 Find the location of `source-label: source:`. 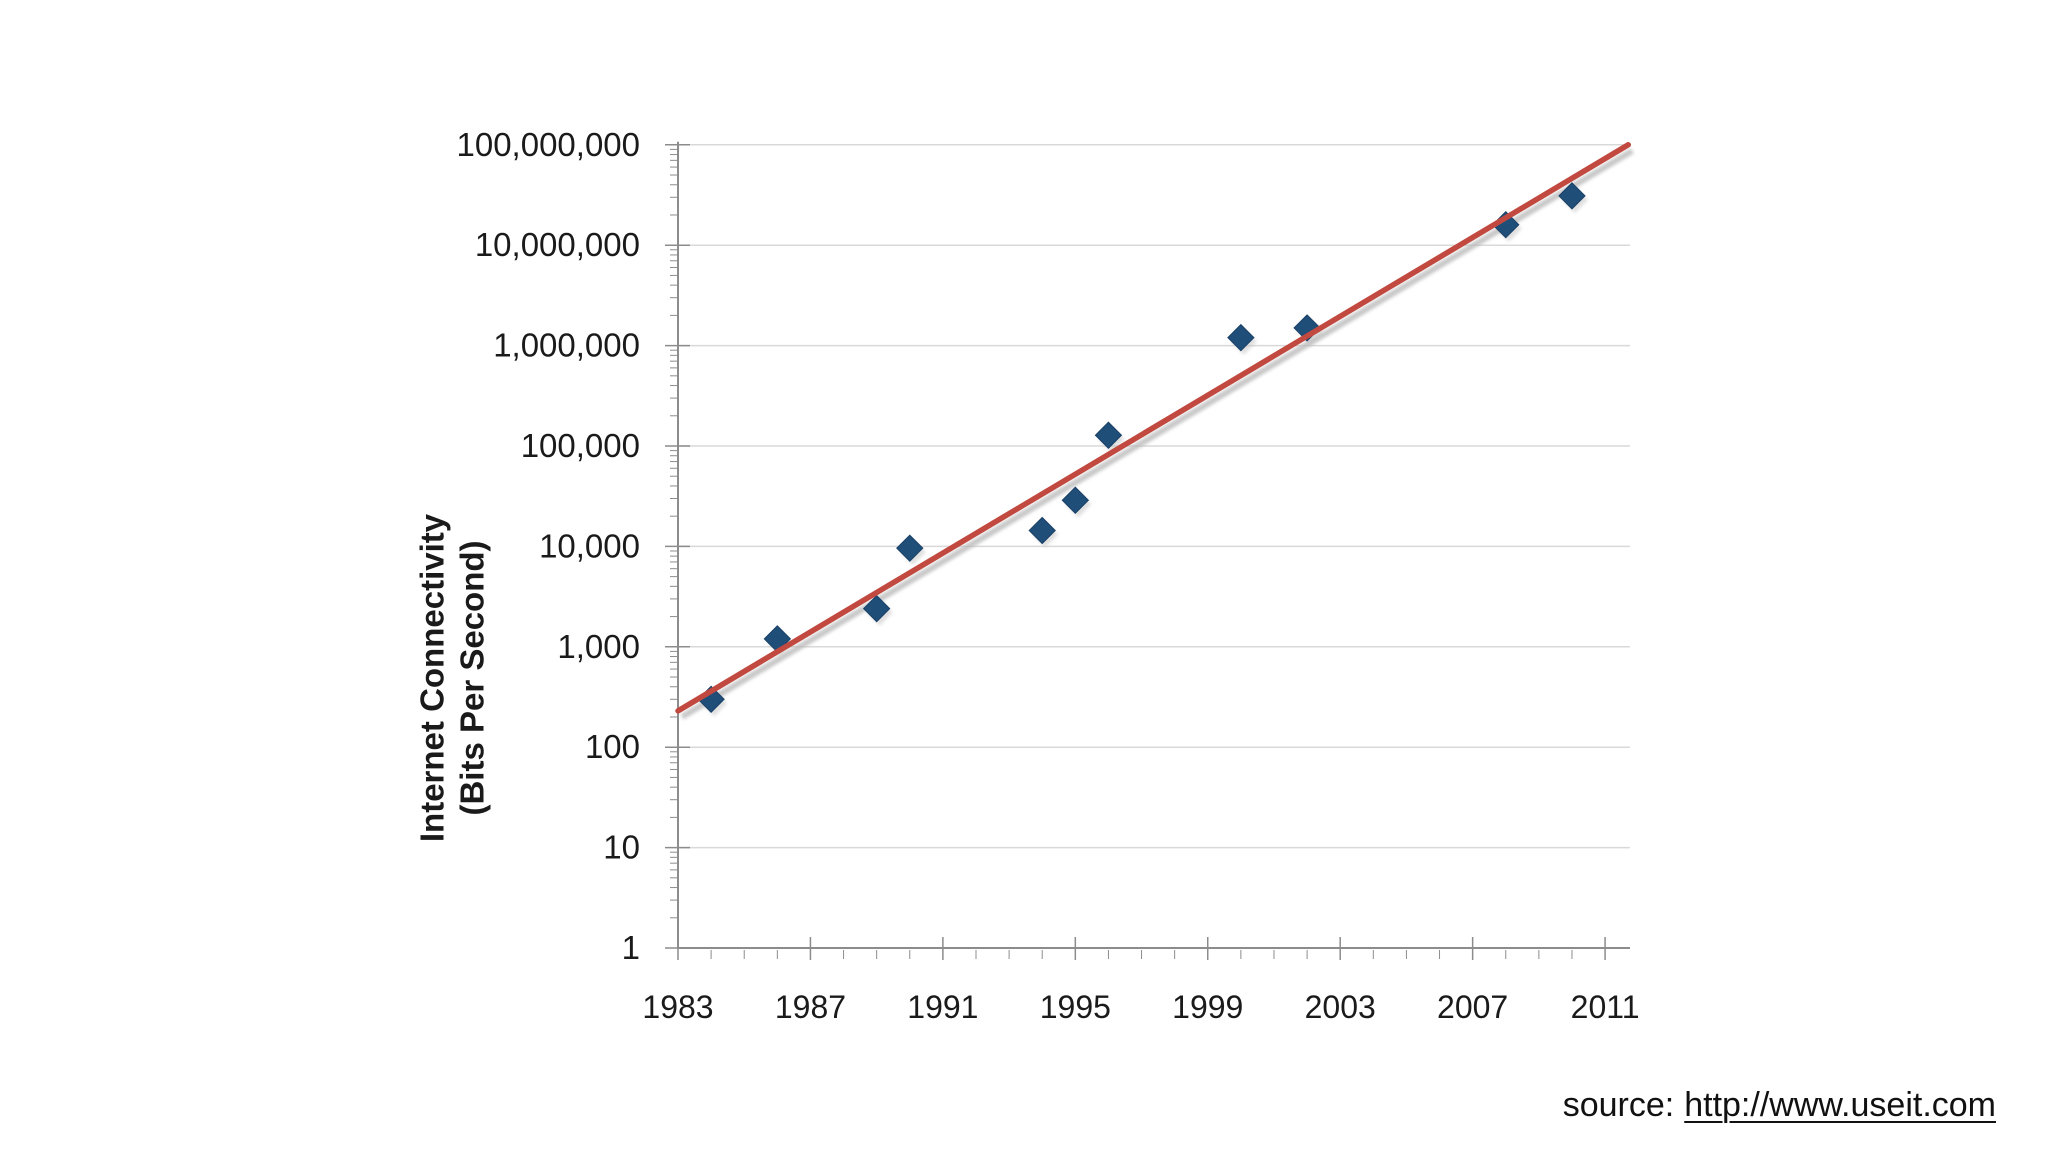

source-label: source: is located at coordinates (1618, 1105).